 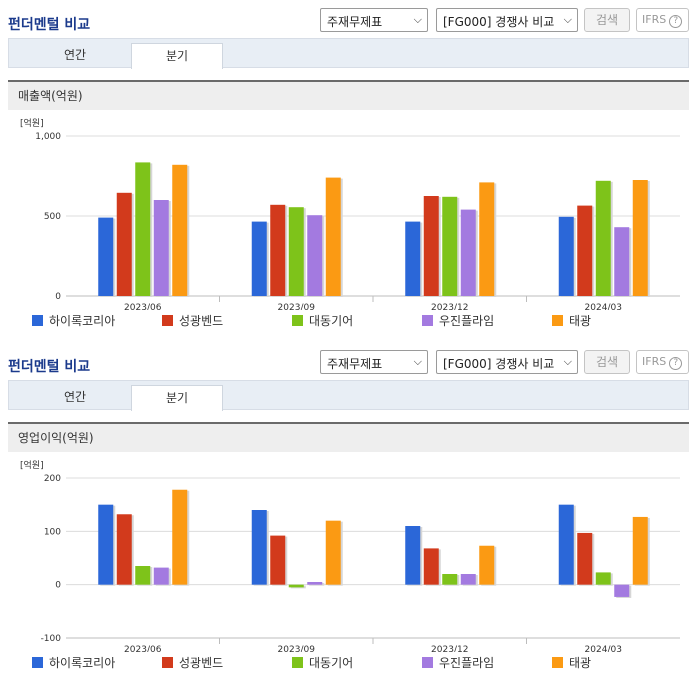 What do you see at coordinates (348, 95) in the screenshot?
I see `section-title: 매출액(억원)` at bounding box center [348, 95].